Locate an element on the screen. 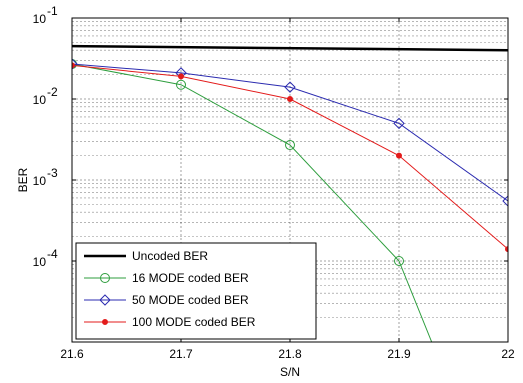 This screenshot has height=383, width=523. legend-label: Uncoded BER is located at coordinates (170, 256).